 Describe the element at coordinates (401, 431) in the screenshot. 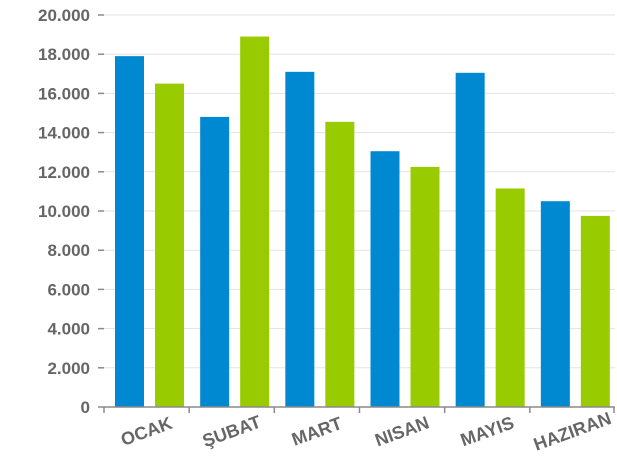

I see `x-tick-label: NISAN` at that location.